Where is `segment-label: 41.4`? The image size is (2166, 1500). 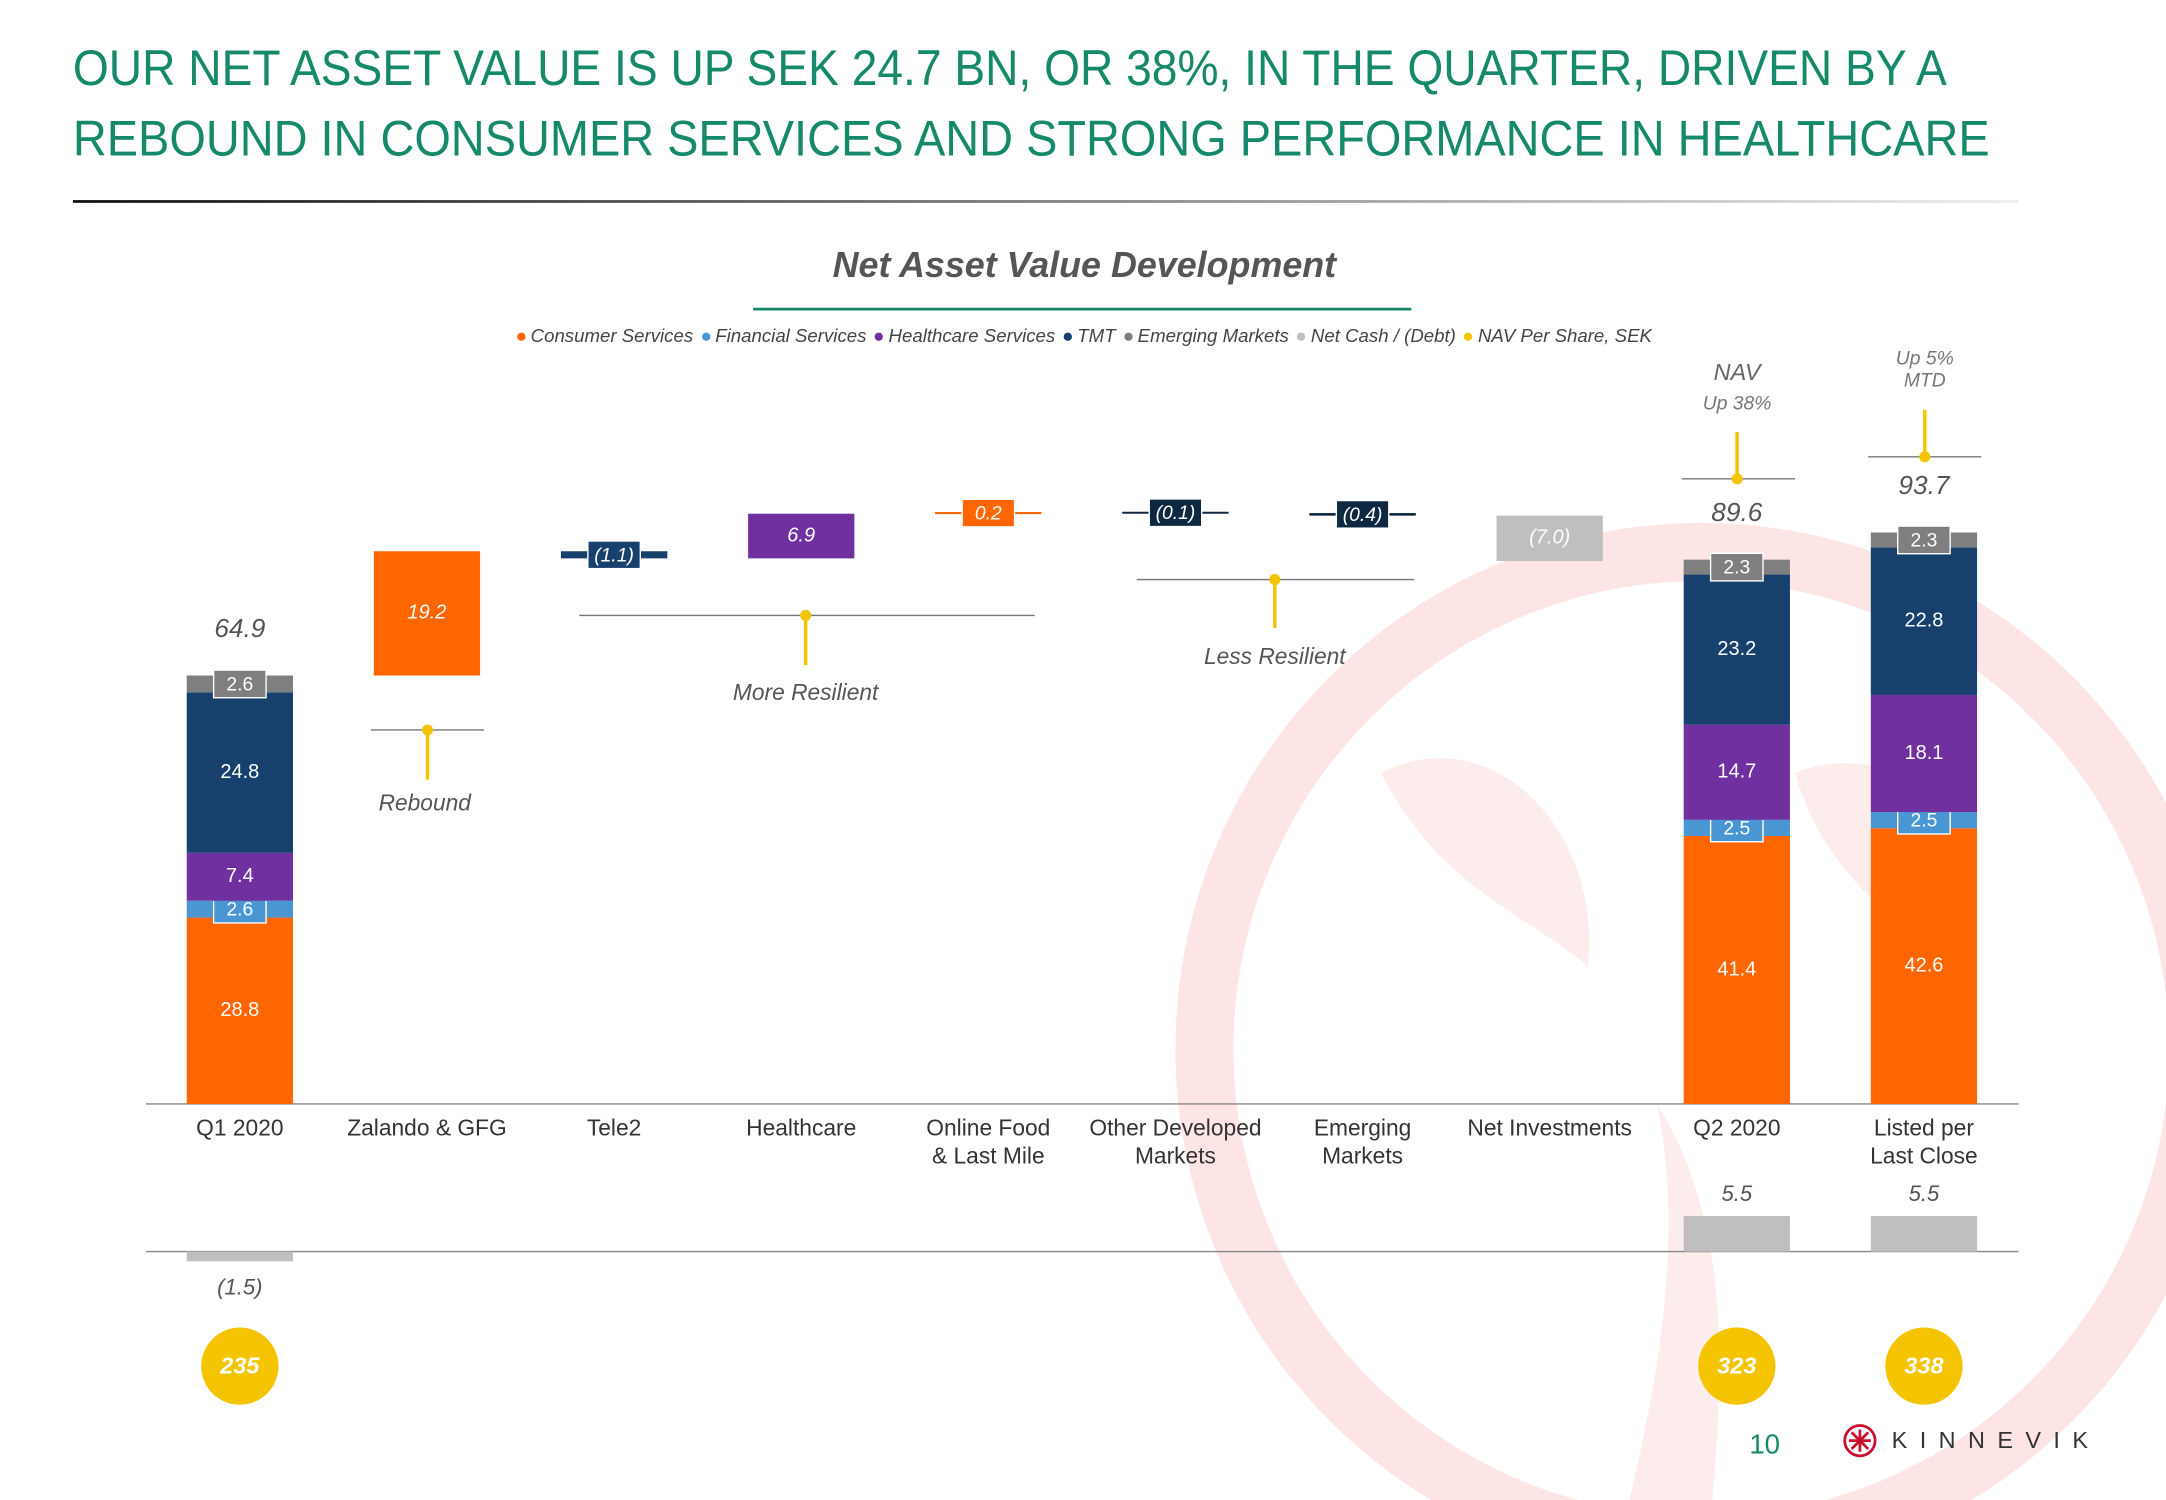
segment-label: 41.4 is located at coordinates (1736, 969).